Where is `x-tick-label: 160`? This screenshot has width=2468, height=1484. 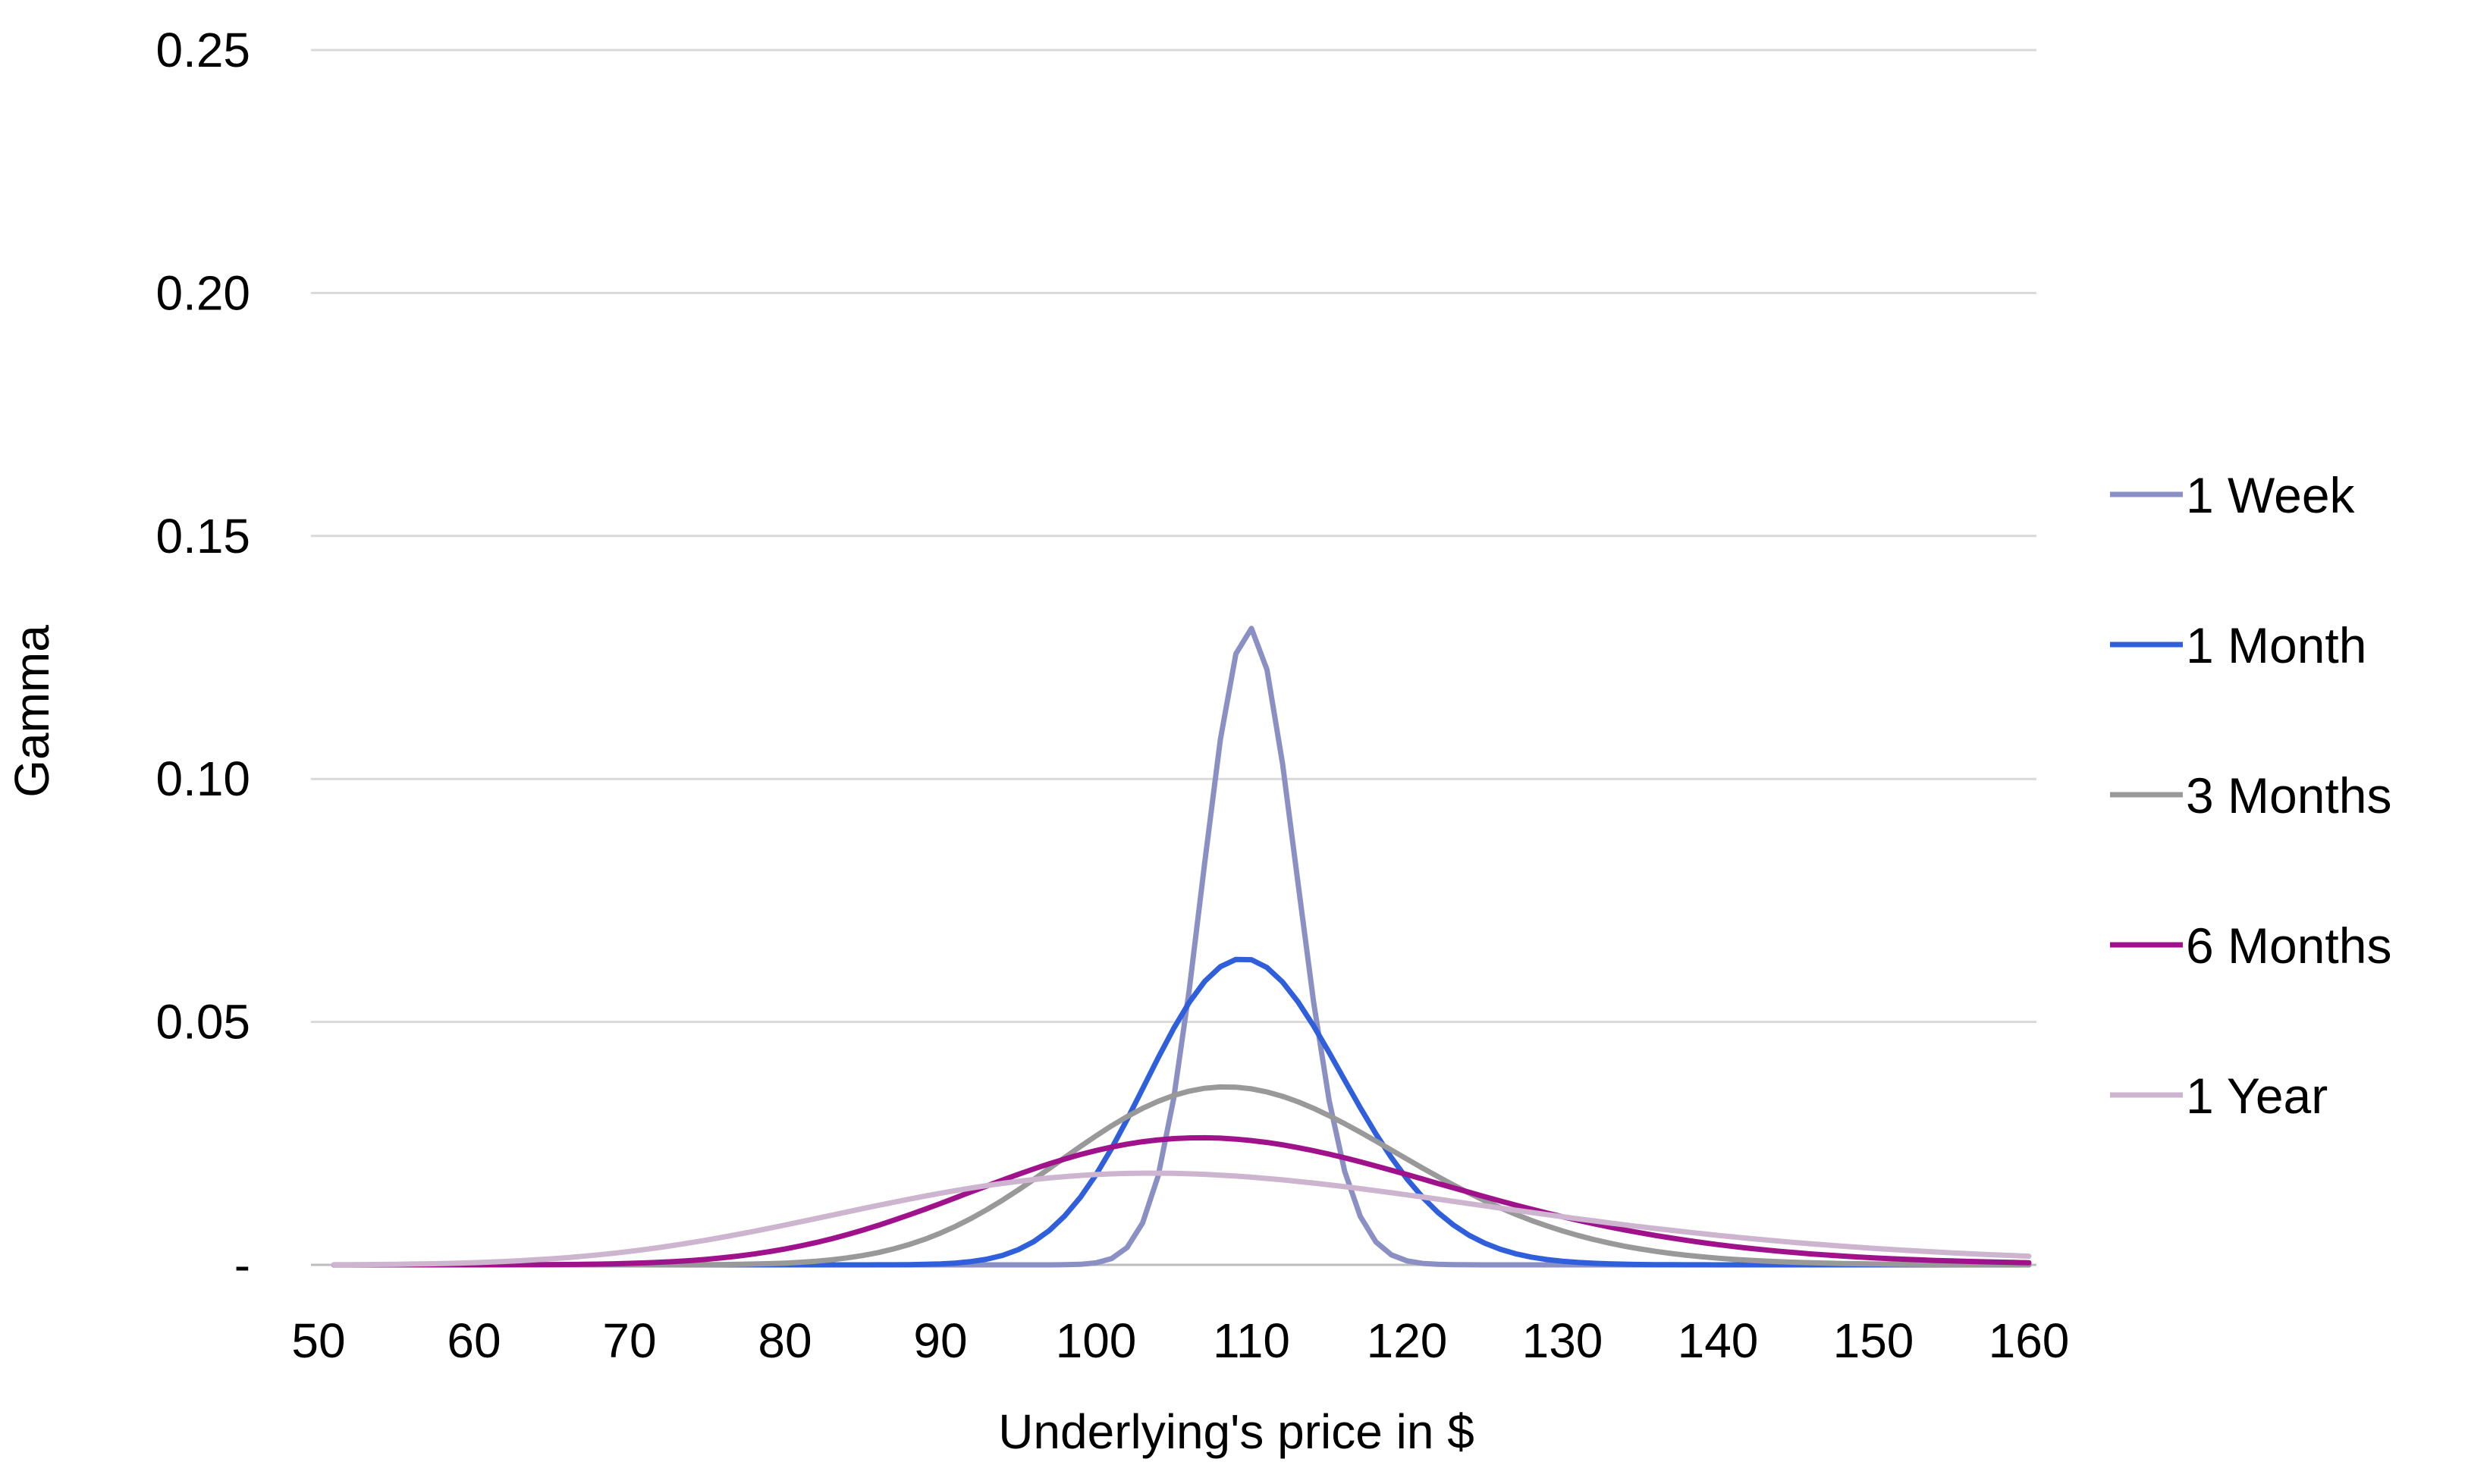
x-tick-label: 160 is located at coordinates (2029, 1340).